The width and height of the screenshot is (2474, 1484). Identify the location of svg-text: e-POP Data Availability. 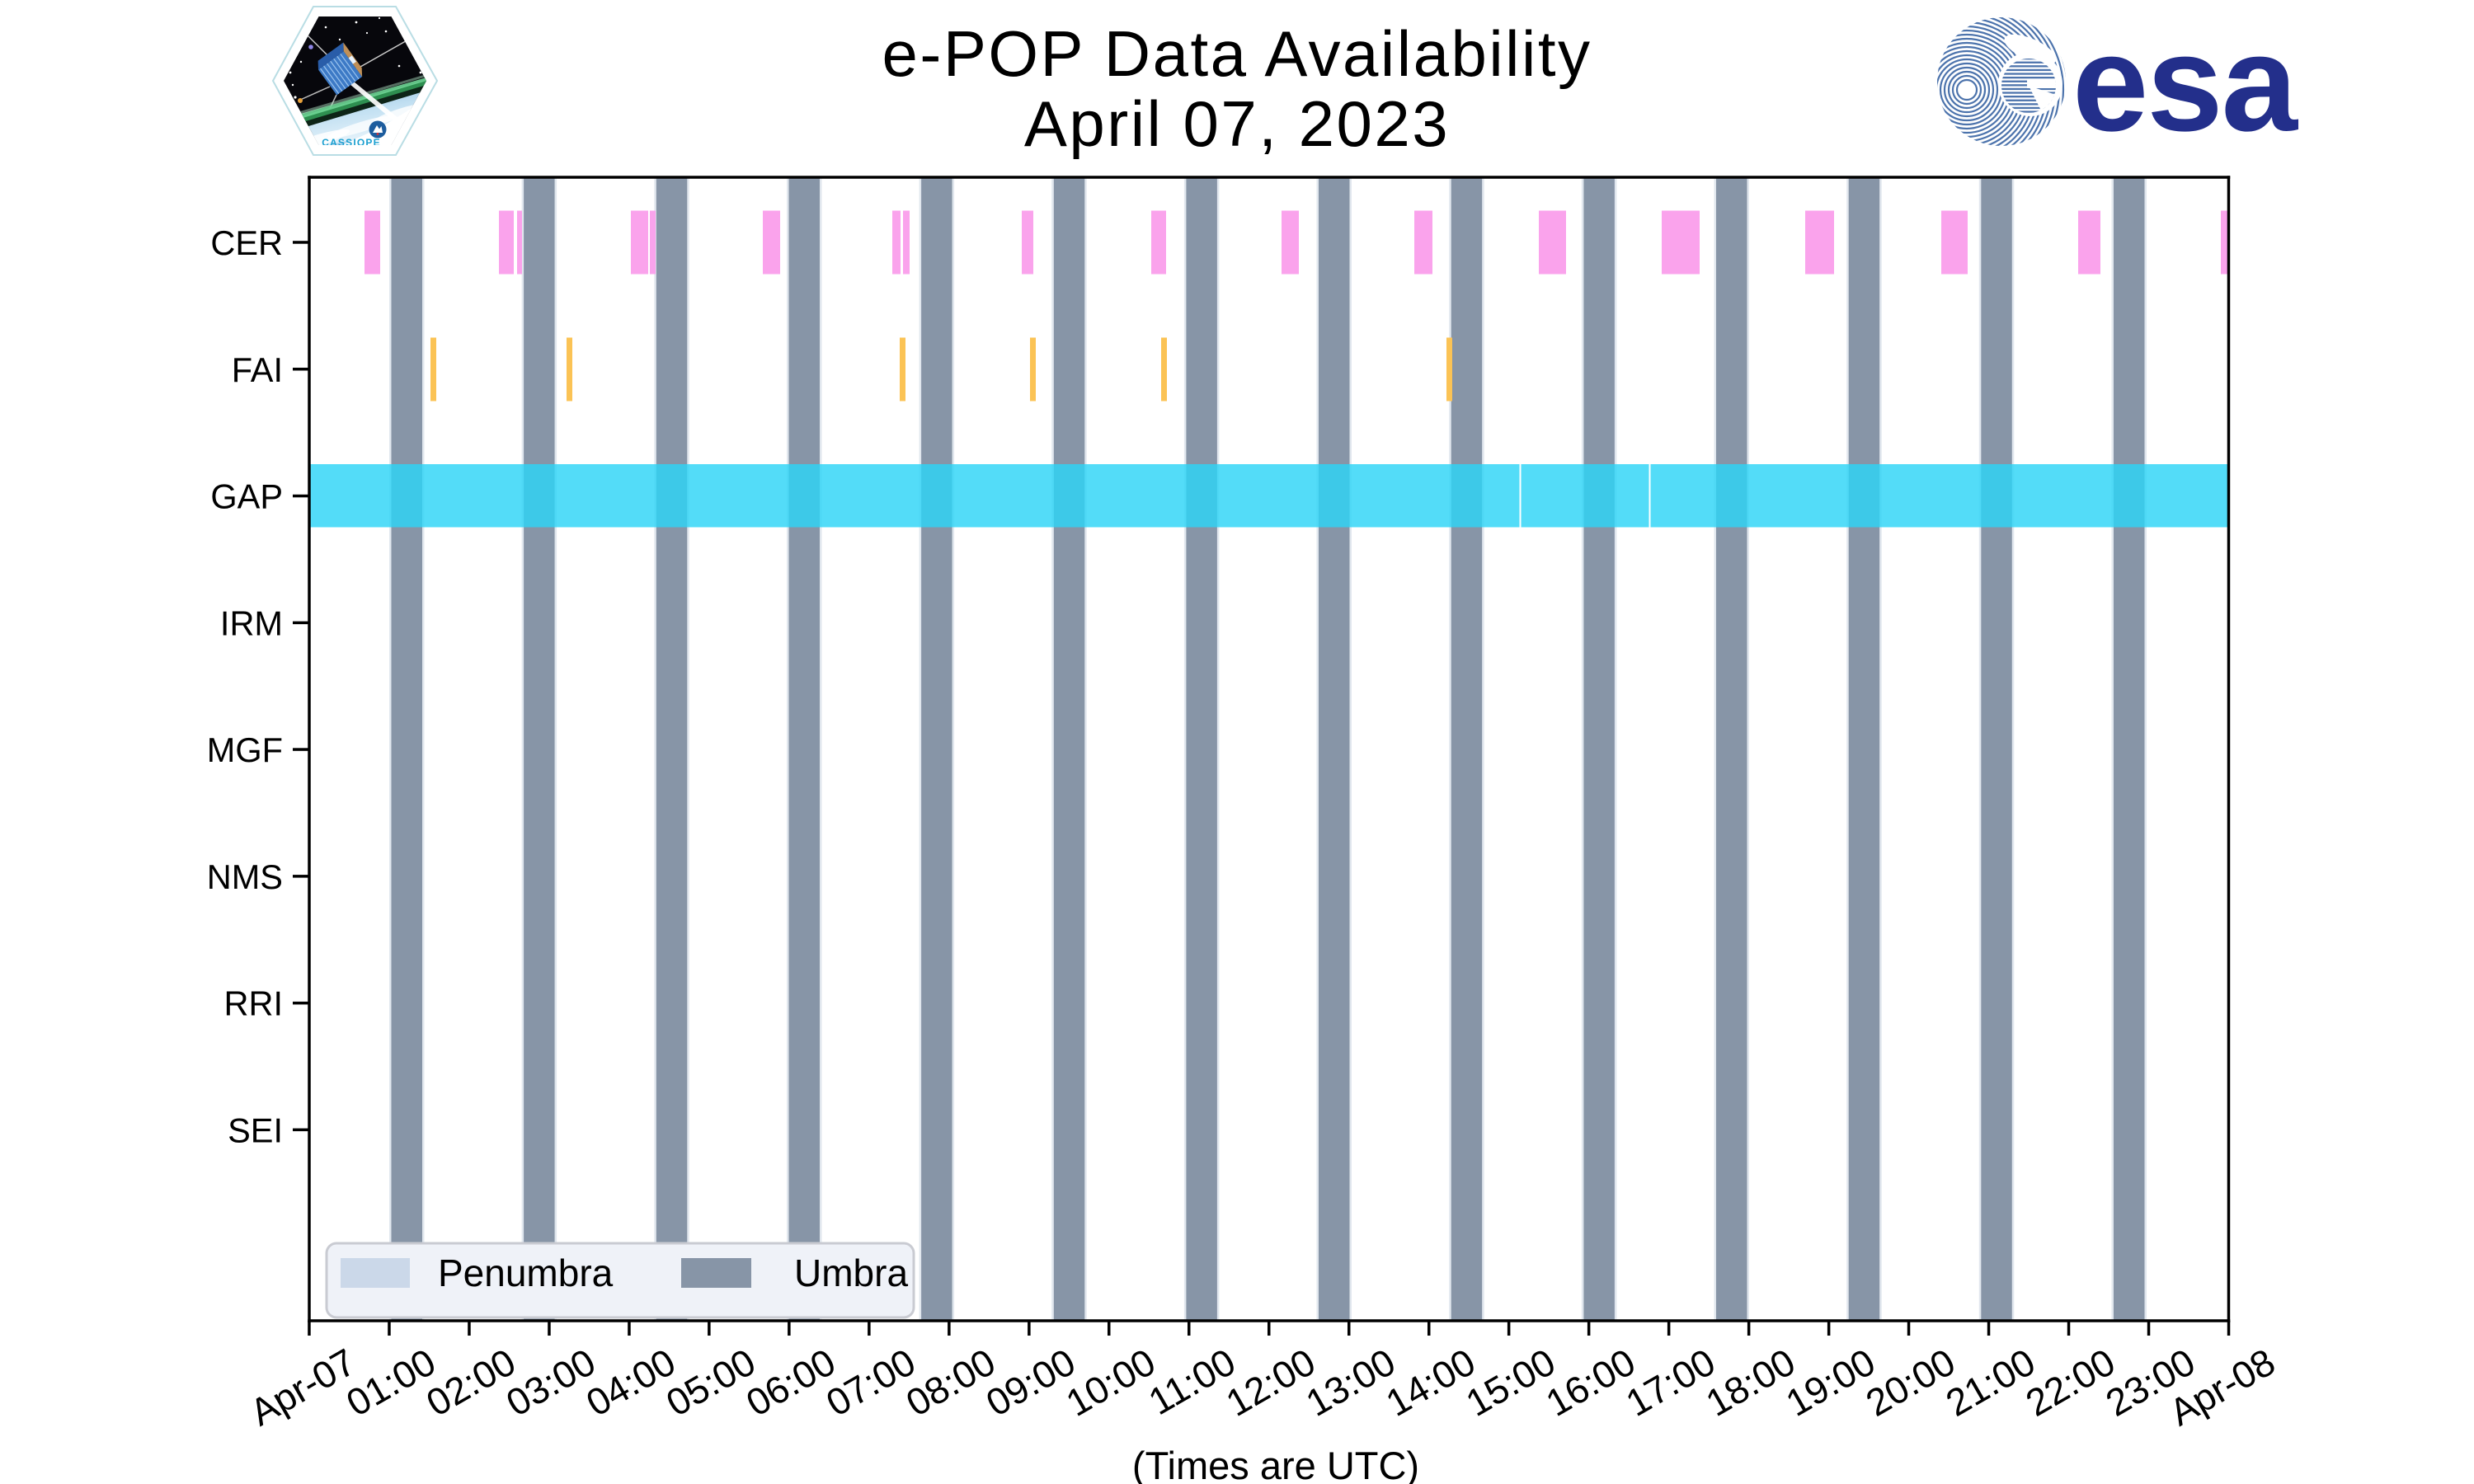
(1237, 54).